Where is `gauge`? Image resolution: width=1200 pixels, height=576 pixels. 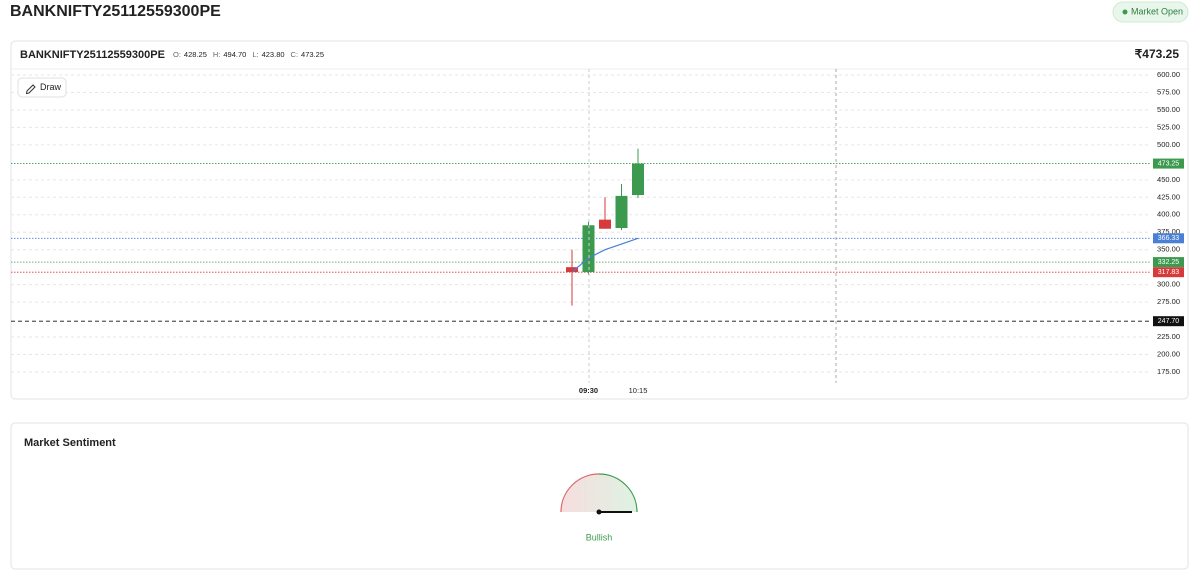 gauge is located at coordinates (599, 493).